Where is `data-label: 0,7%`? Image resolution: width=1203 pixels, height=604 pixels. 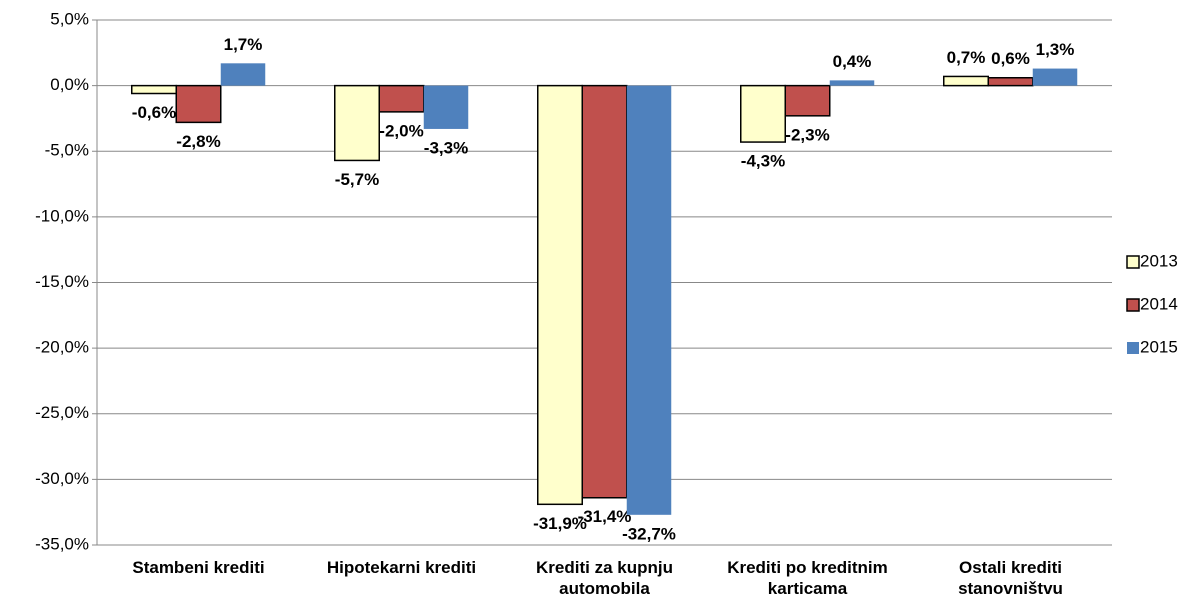 data-label: 0,7% is located at coordinates (966, 57).